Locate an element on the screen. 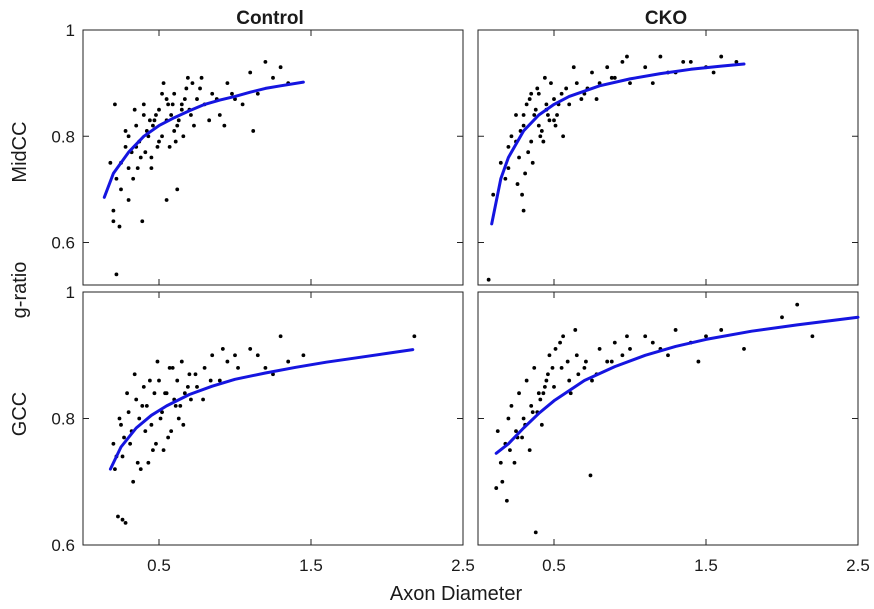 The image size is (874, 609). x-tick-label: 1.5 is located at coordinates (311, 565).